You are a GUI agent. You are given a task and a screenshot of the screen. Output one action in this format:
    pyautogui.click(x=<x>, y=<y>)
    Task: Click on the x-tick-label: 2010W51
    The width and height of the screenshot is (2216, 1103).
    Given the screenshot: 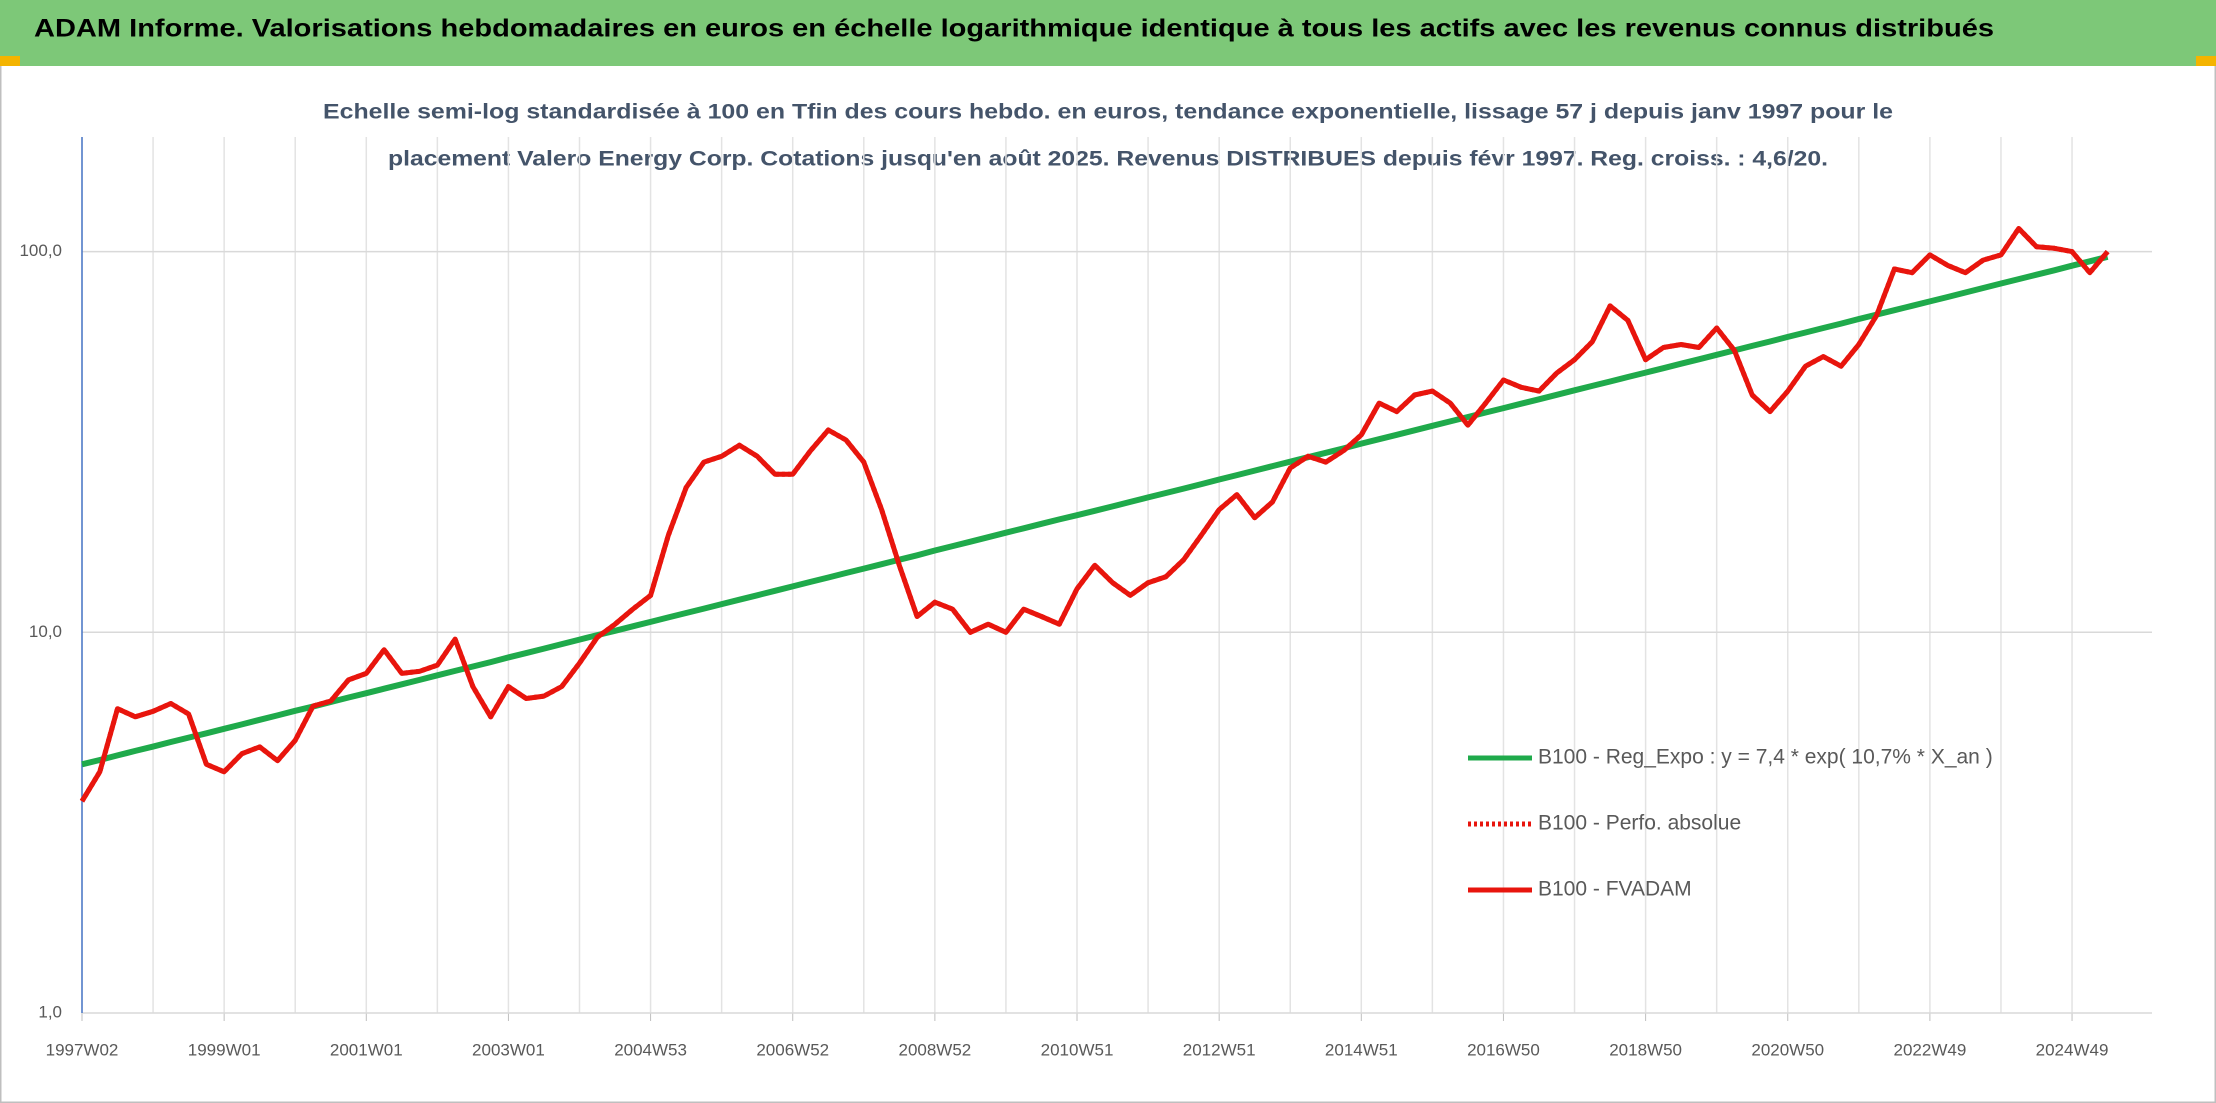 What is the action you would take?
    pyautogui.click(x=1077, y=1049)
    